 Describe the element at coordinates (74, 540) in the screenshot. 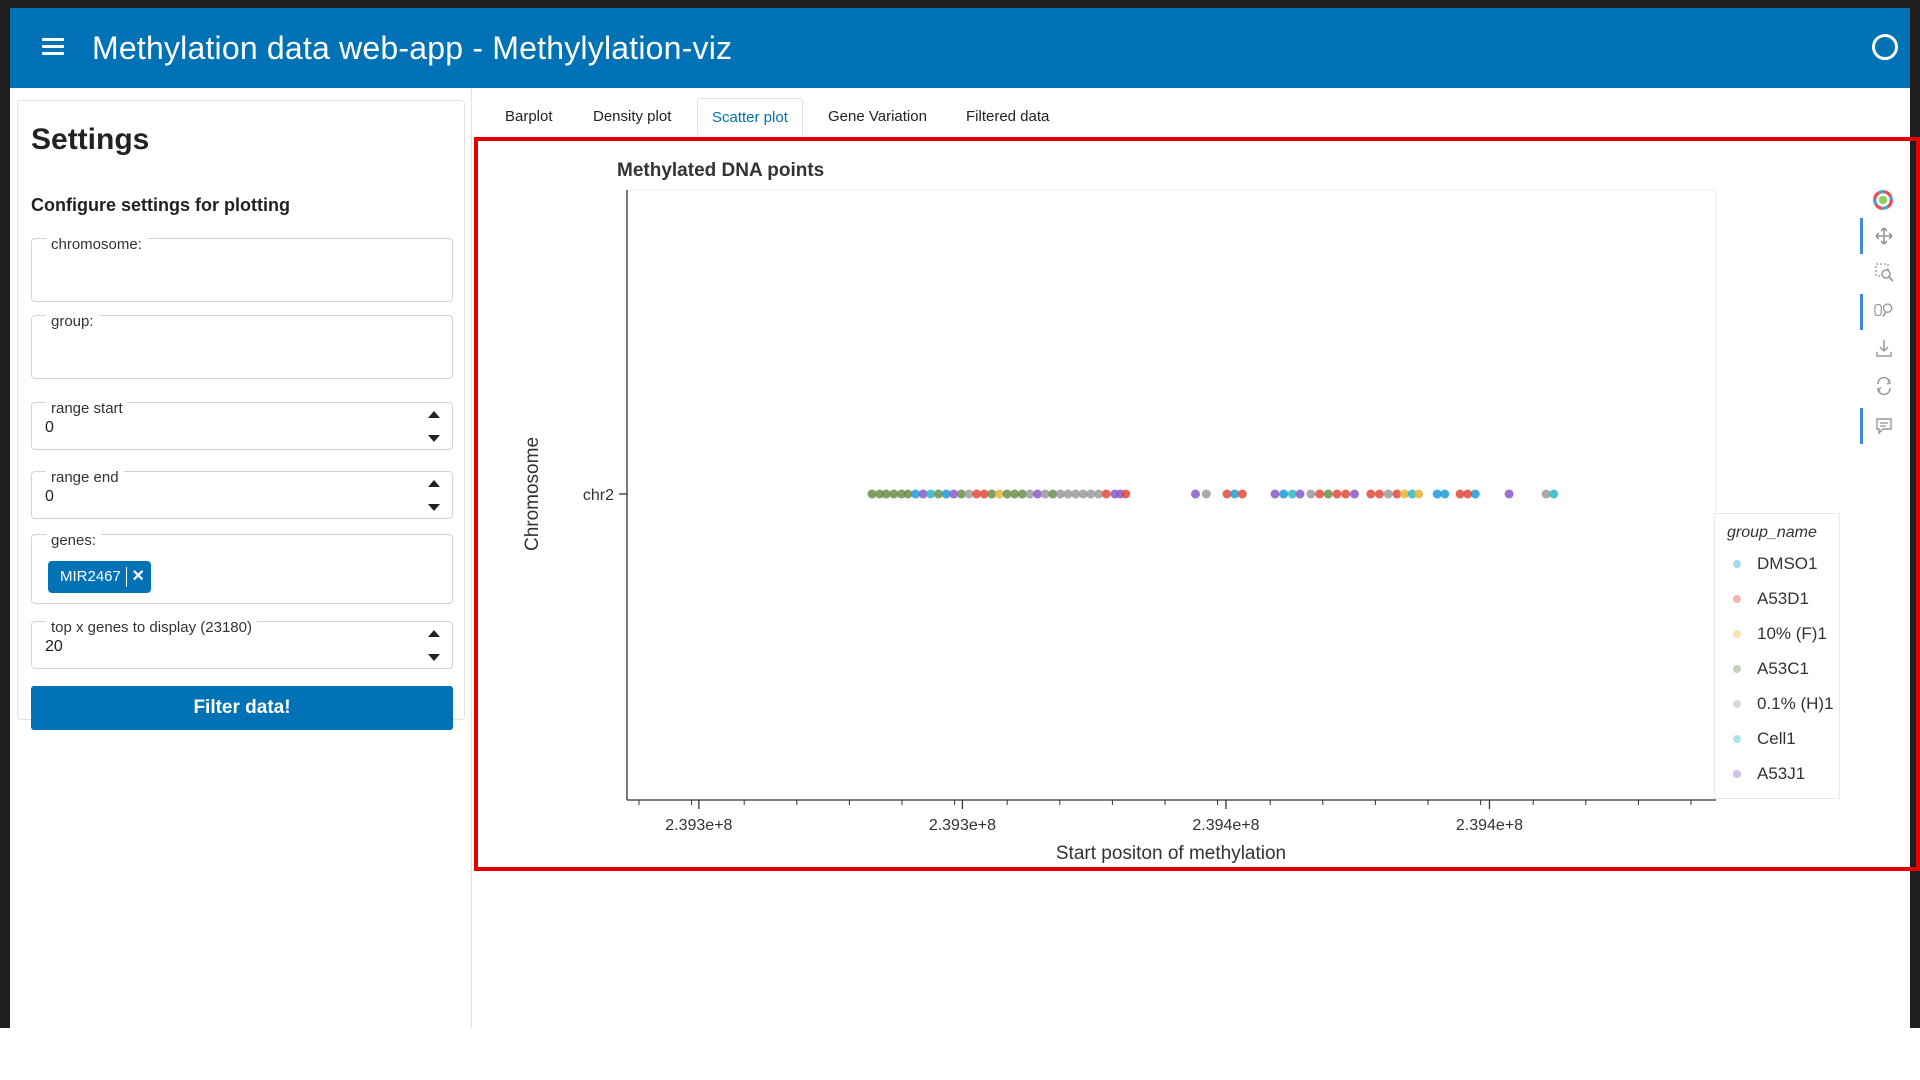

I see `genes-label: genes:` at that location.